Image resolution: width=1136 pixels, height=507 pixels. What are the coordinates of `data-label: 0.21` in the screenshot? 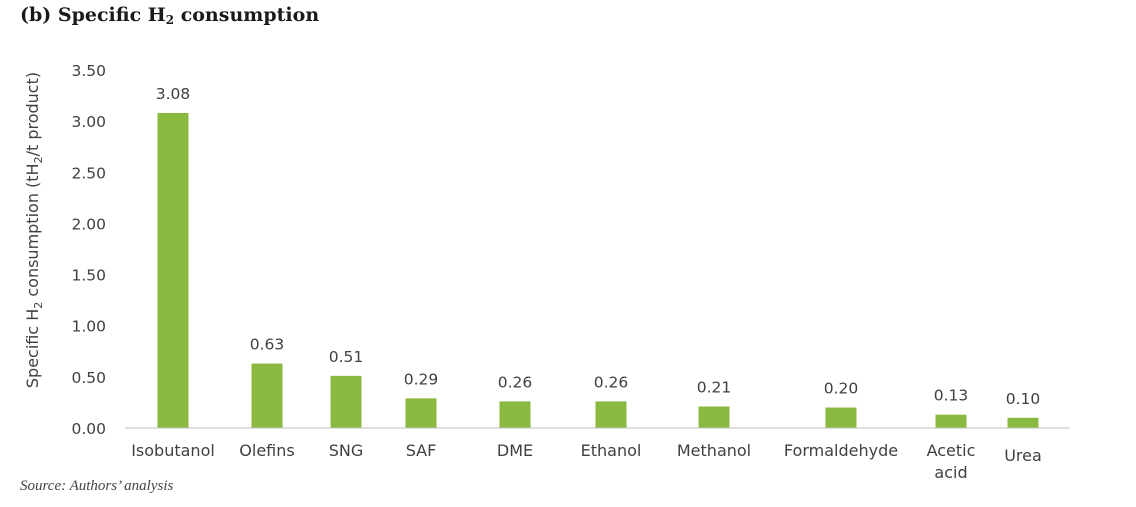 It's located at (714, 388).